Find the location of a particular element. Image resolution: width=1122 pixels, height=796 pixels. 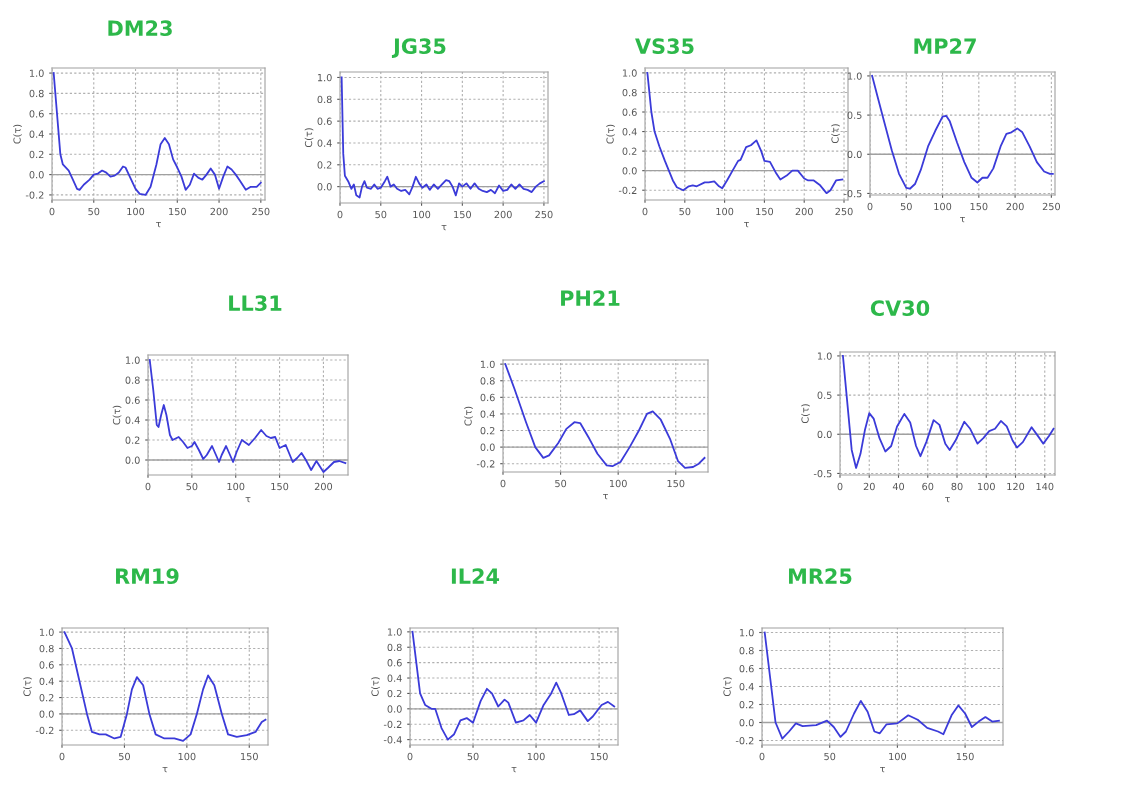

y-tick-label: -0.4 is located at coordinates (392, 740).